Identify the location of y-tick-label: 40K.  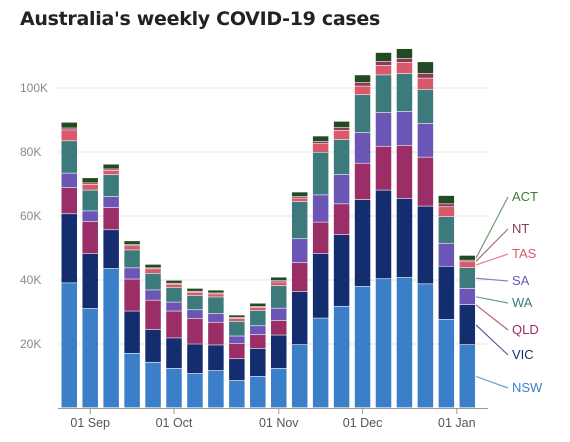
(30, 280).